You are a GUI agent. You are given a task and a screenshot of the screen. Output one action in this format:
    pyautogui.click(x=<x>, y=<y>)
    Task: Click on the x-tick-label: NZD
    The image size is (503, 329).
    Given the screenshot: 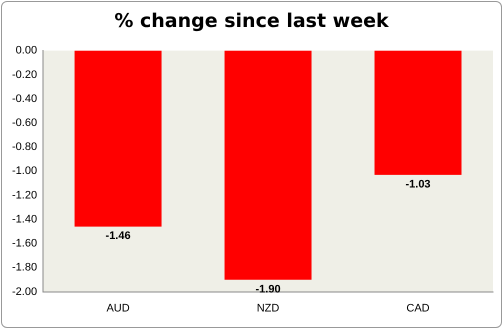 What is the action you would take?
    pyautogui.click(x=268, y=308)
    